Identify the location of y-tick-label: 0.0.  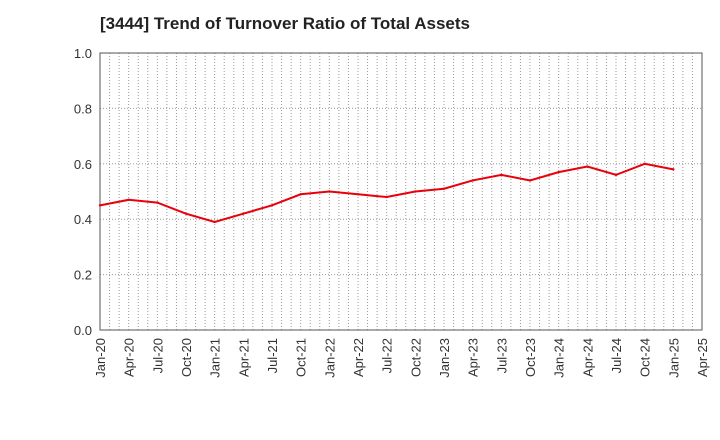
(83, 330).